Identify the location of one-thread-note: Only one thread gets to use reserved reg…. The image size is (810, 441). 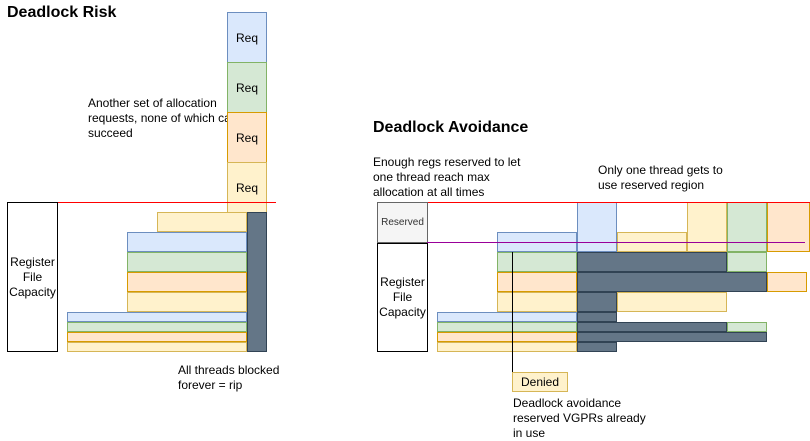
(660, 177).